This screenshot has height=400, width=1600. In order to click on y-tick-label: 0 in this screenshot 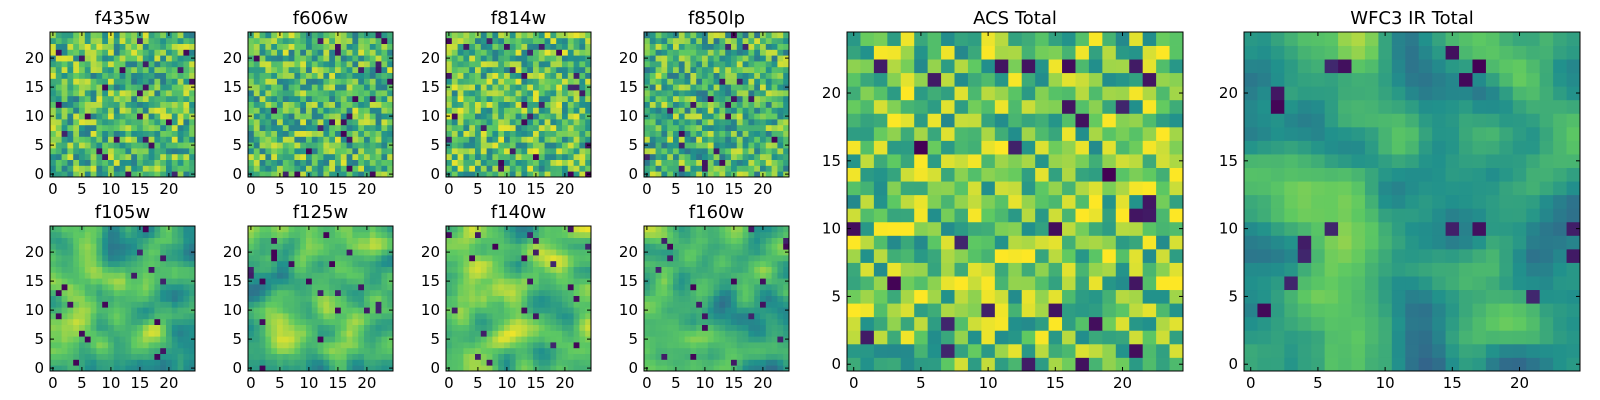, I will do `click(435, 174)`.